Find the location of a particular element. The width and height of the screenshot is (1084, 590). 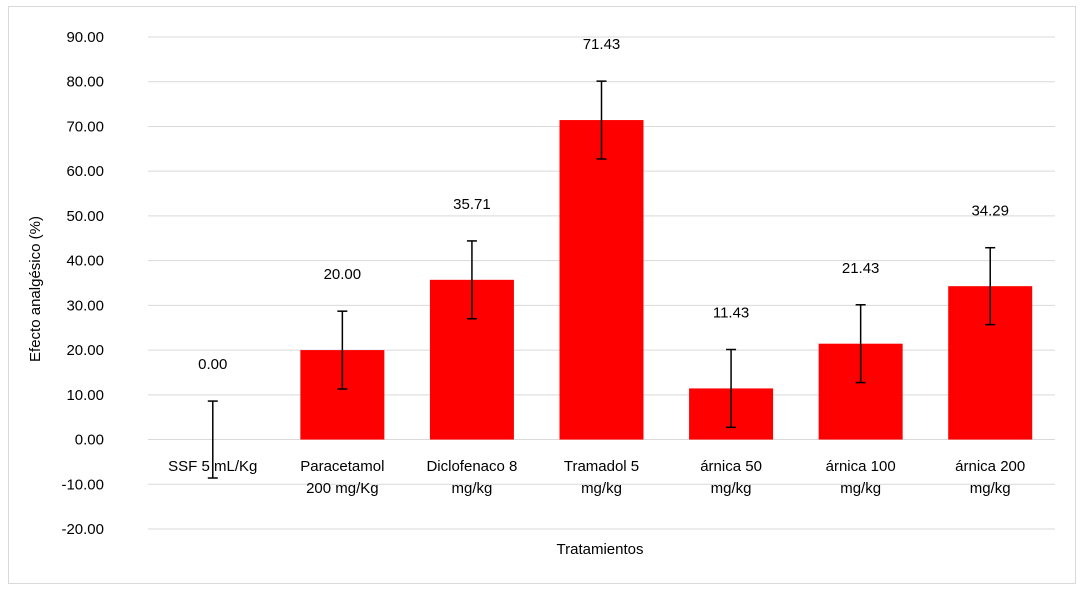

data-label: 11.43 is located at coordinates (731, 313).